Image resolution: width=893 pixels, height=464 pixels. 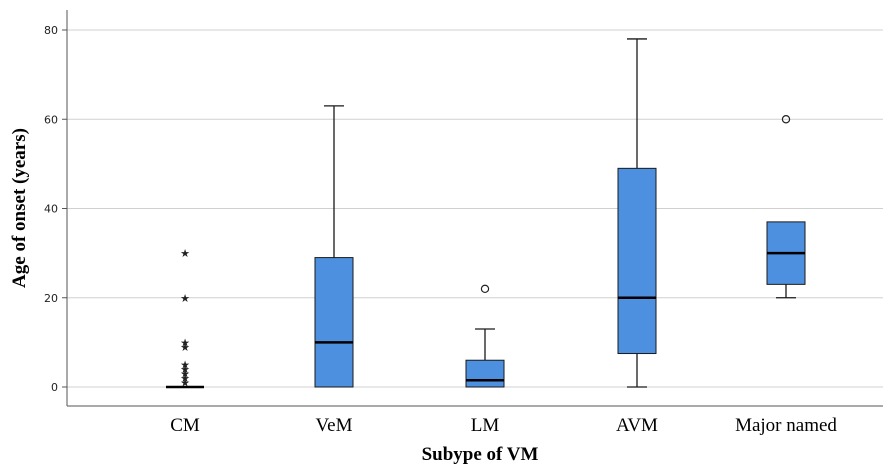 What do you see at coordinates (503, 425) in the screenshot?
I see `x-tick-labels: CM VeM LM AVM Major named` at bounding box center [503, 425].